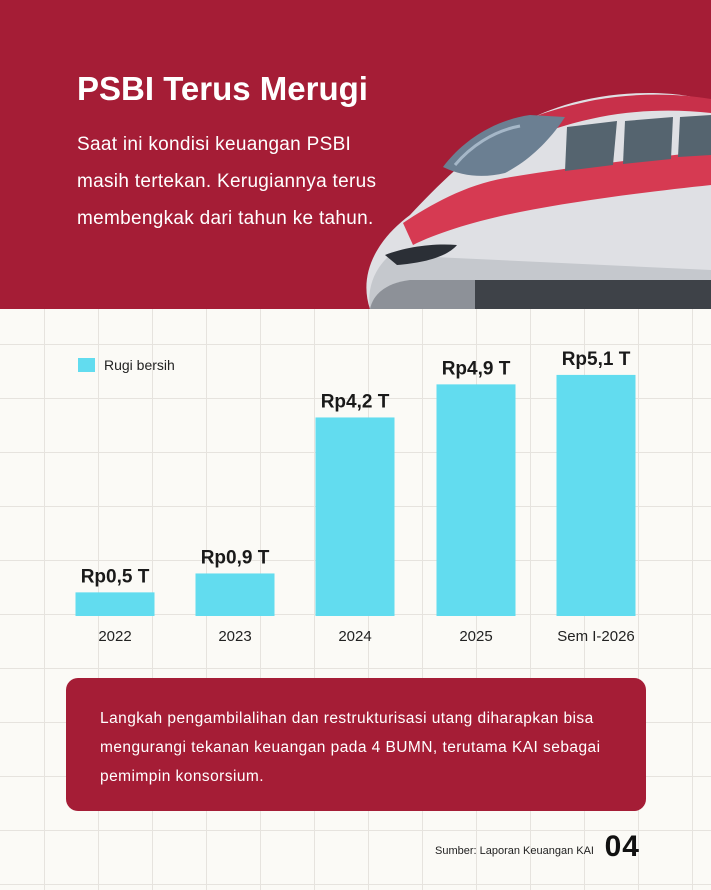  I want to click on x-tick-label: Sem I-2026, so click(596, 636).